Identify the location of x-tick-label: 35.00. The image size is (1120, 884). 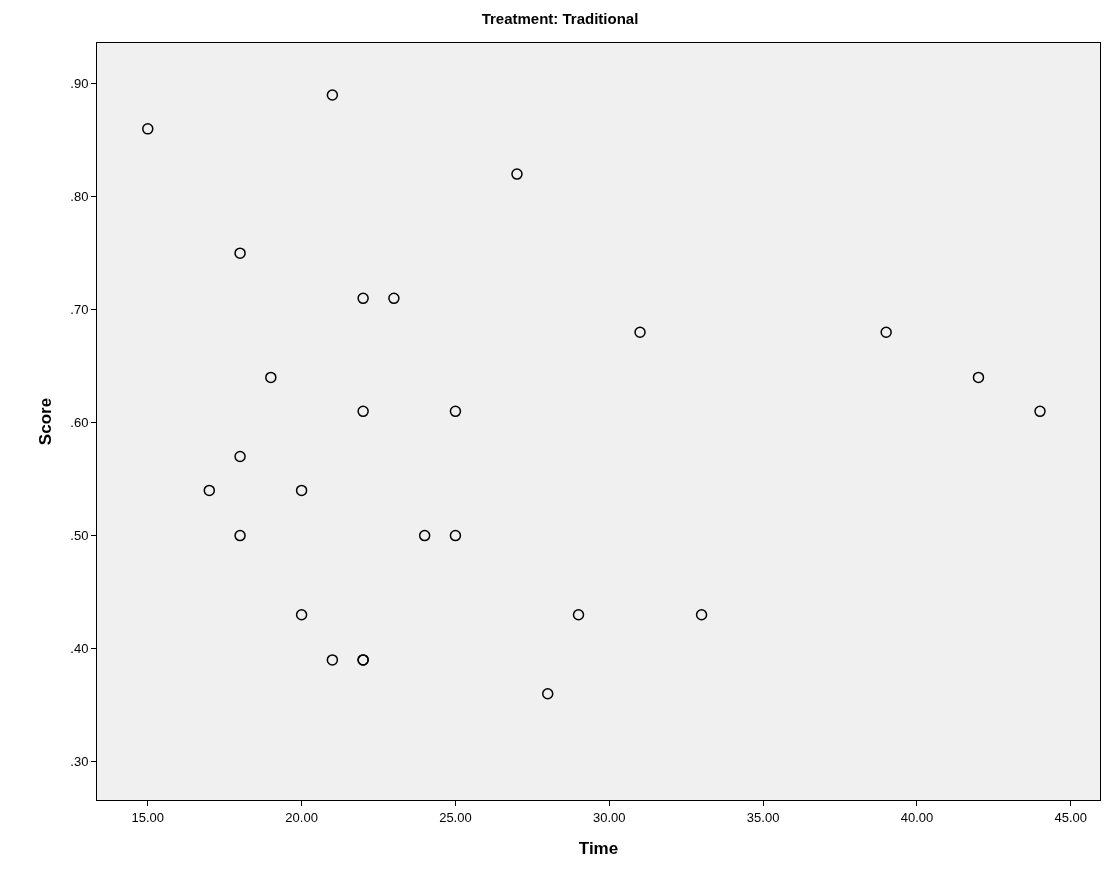
(763, 817).